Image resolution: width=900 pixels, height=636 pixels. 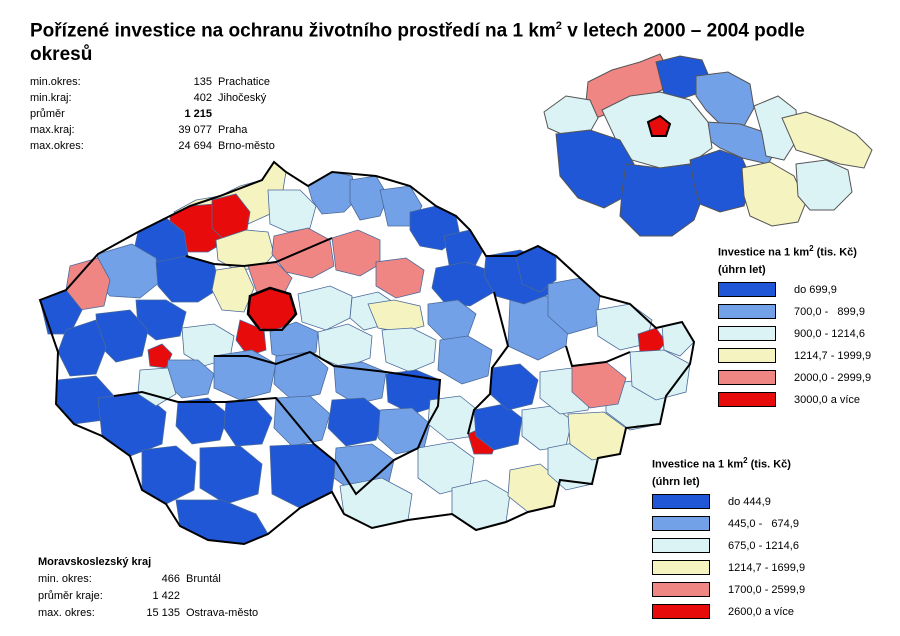 I want to click on legend-range: 1214,7 - 1699,9, so click(x=767, y=567).